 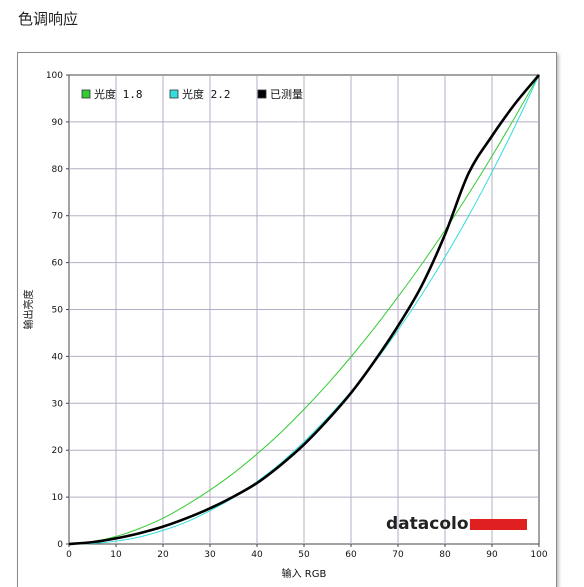 I want to click on x-tick-label: 30, so click(x=210, y=555).